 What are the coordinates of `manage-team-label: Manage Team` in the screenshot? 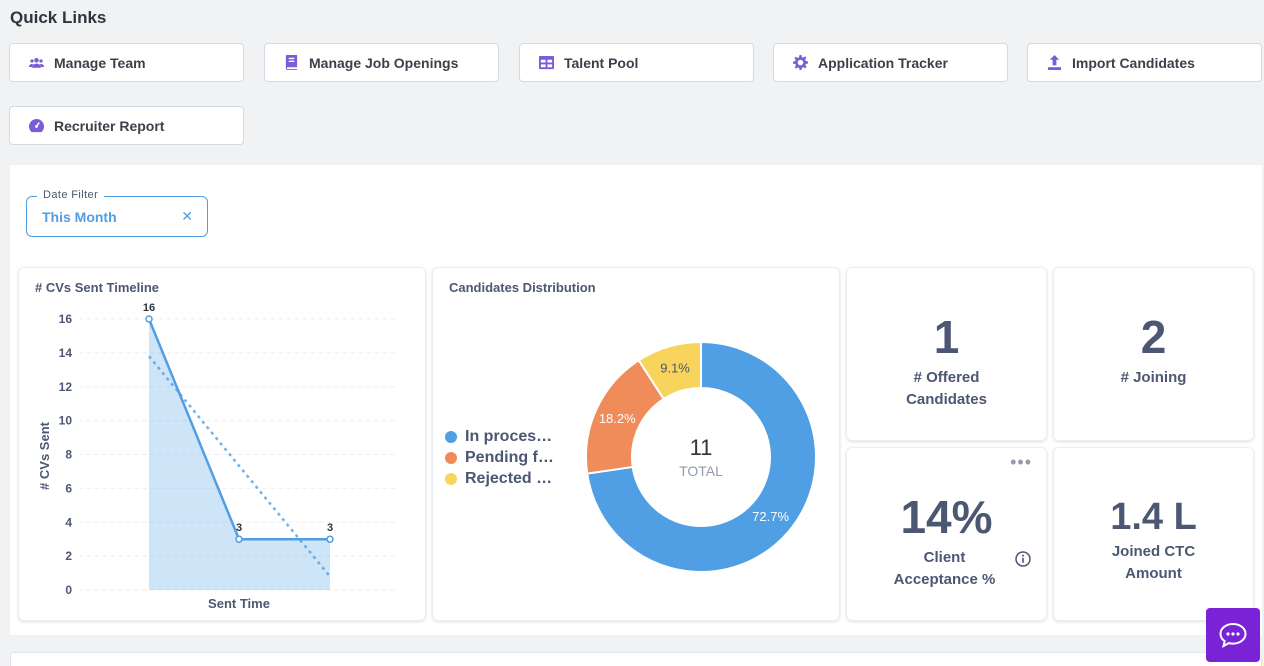 It's located at (100, 62).